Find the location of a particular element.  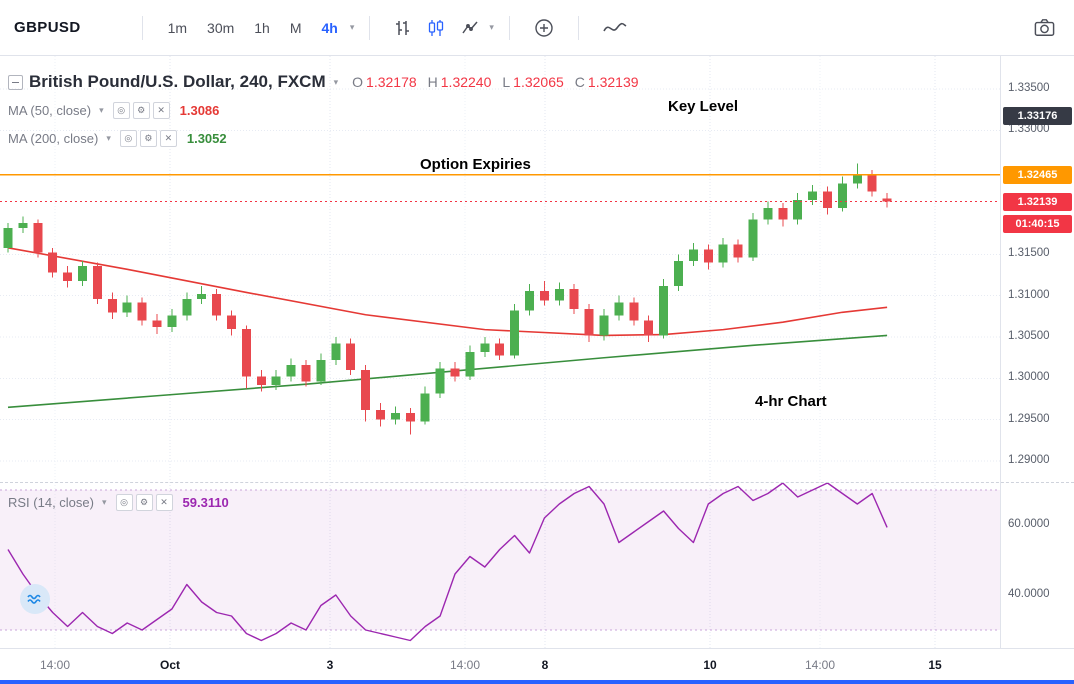

interval-button-1h: 1h is located at coordinates (262, 27).